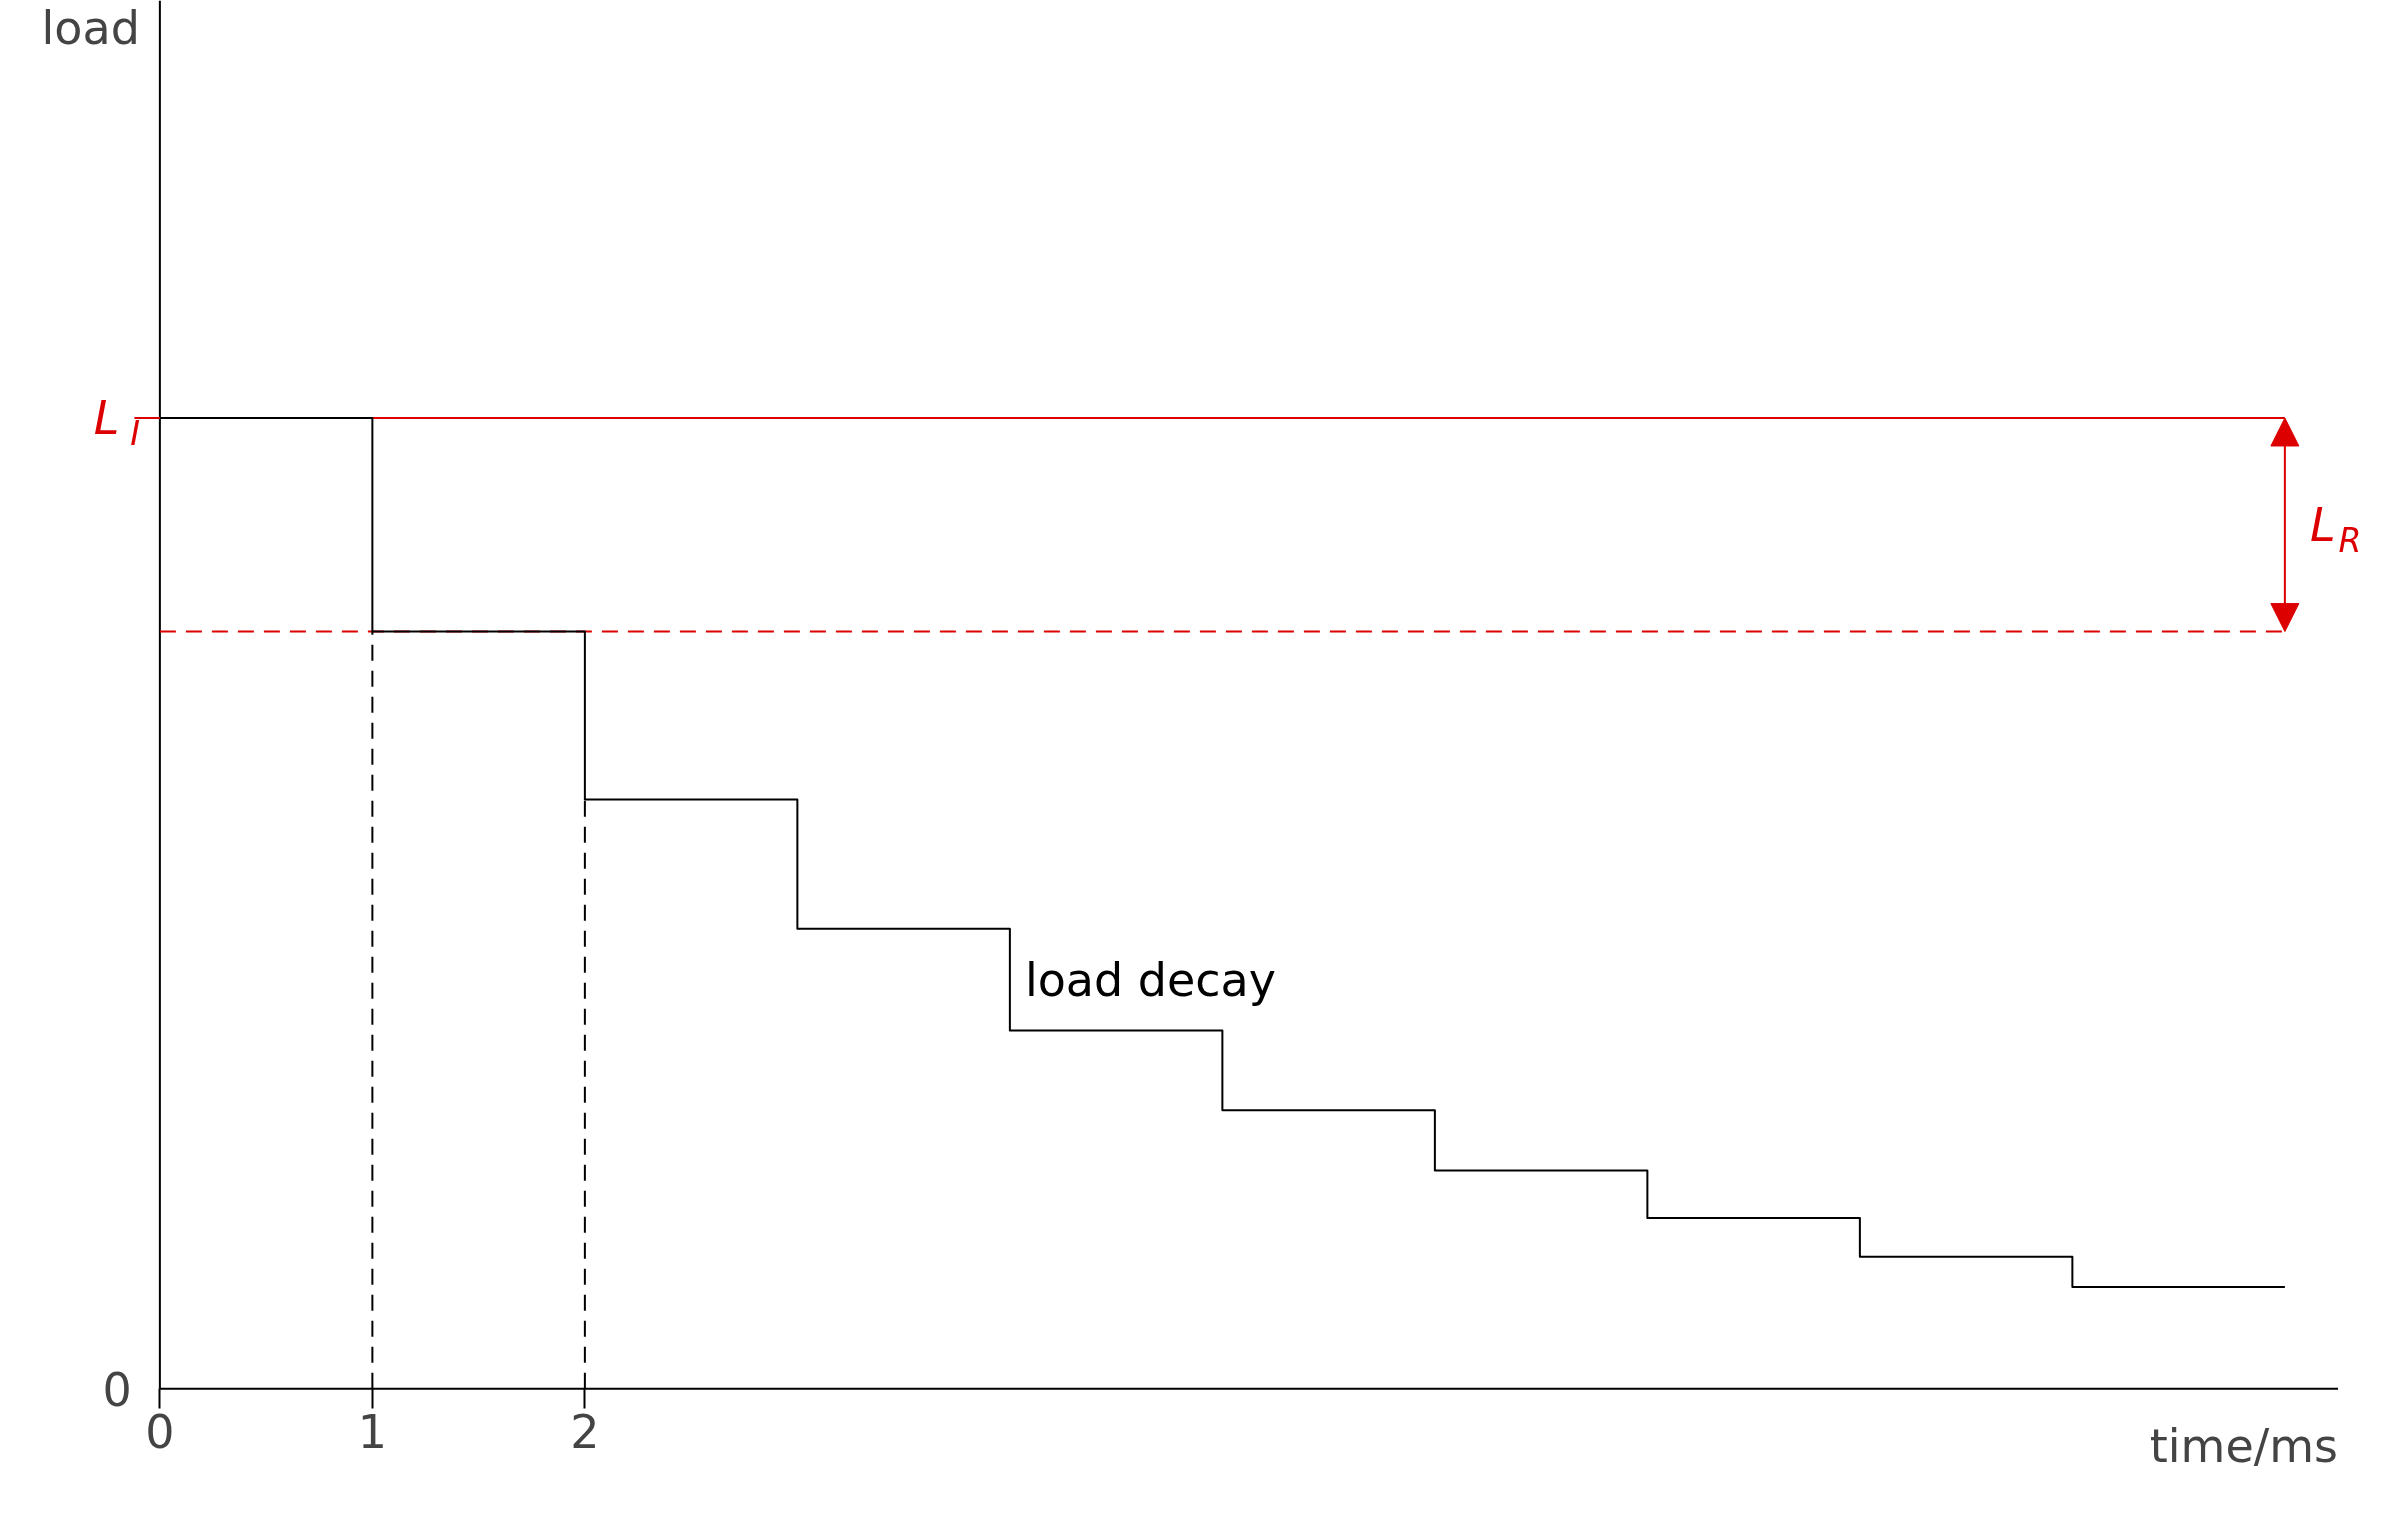 The image size is (2405, 1522). I want to click on x-tick-label: 2, so click(585, 1431).